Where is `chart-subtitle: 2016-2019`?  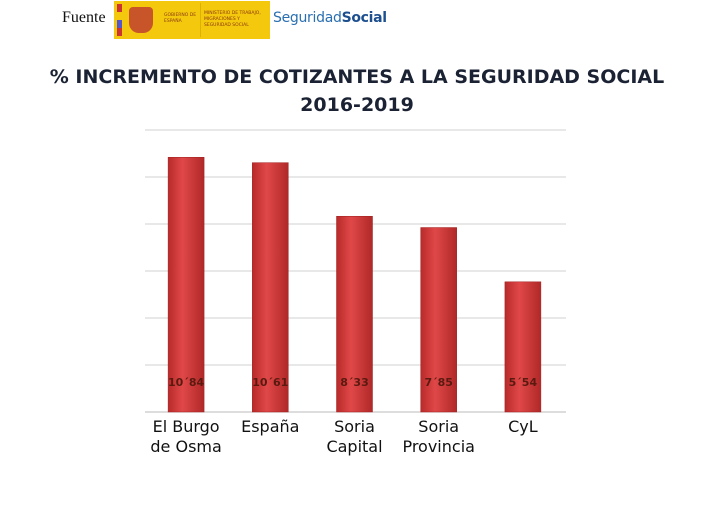
chart-subtitle: 2016-2019 is located at coordinates (357, 105).